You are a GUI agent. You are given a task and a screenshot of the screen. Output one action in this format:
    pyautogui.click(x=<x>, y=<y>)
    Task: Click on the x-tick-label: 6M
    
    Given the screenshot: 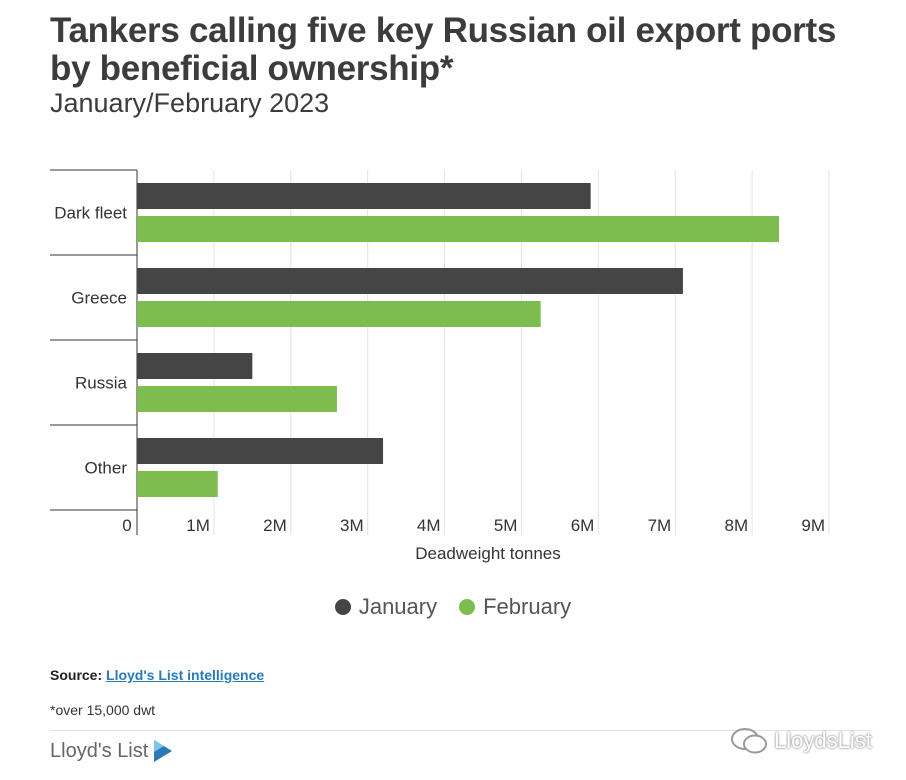 What is the action you would take?
    pyautogui.click(x=583, y=525)
    